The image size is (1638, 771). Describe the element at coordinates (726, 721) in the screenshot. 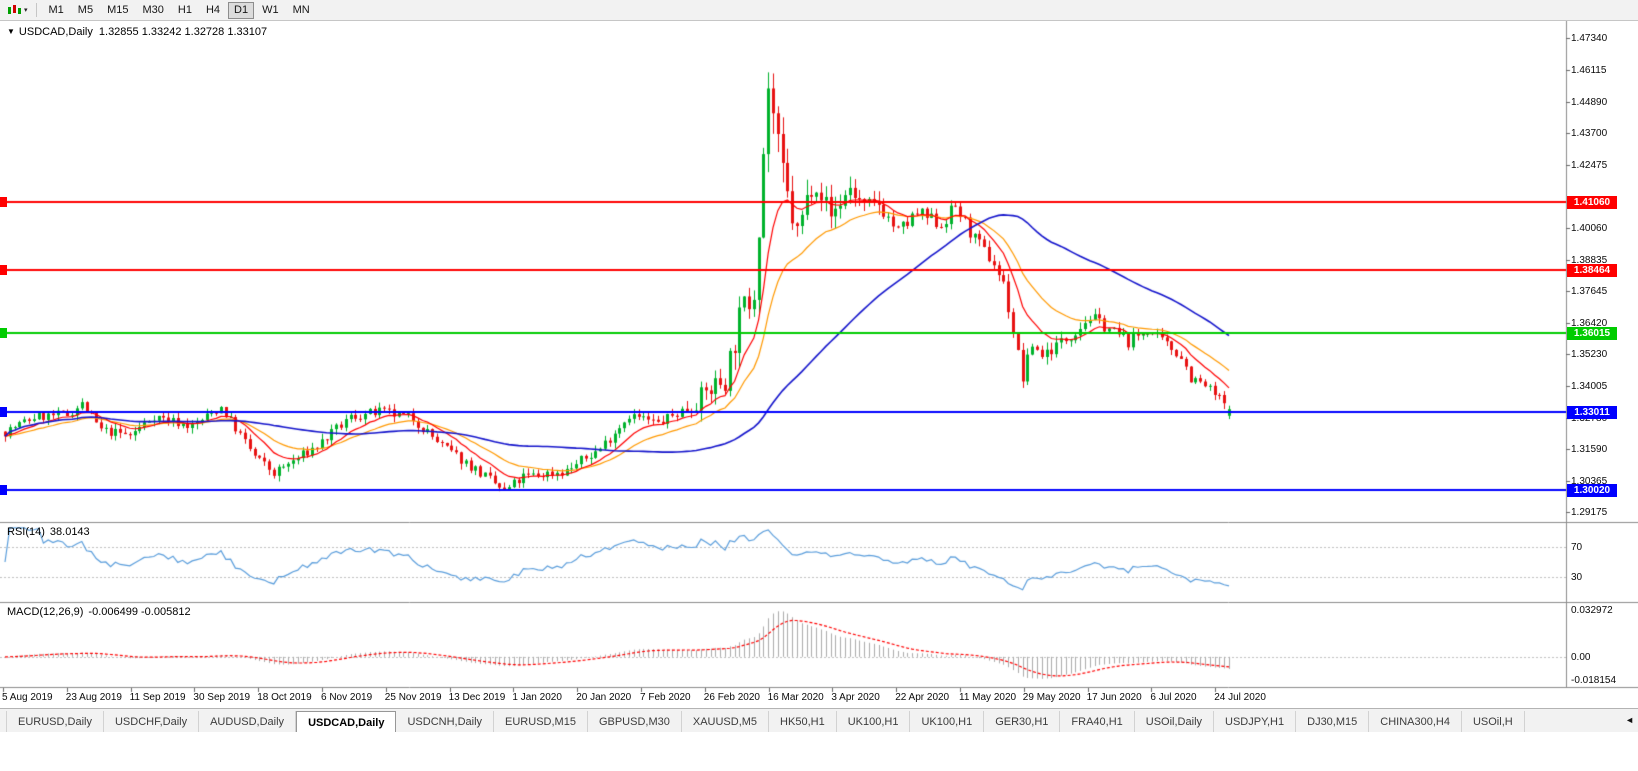

I see `chart-tab-xauusd-m5: XAUUSD,M5` at that location.